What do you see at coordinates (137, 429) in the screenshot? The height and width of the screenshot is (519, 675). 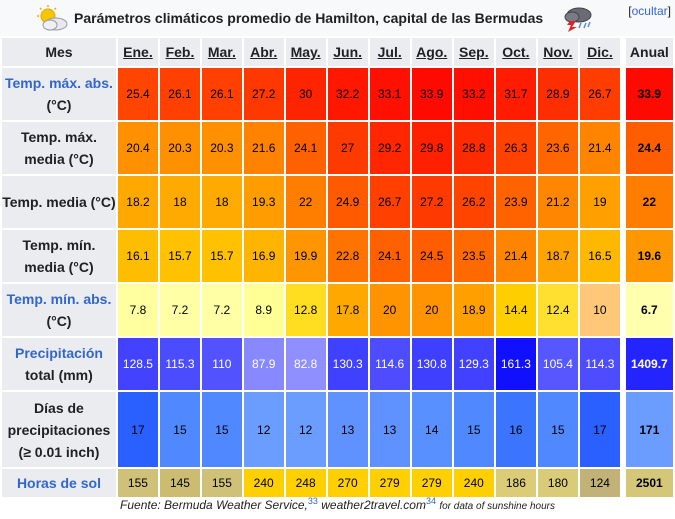 I see `value-cell: 17` at bounding box center [137, 429].